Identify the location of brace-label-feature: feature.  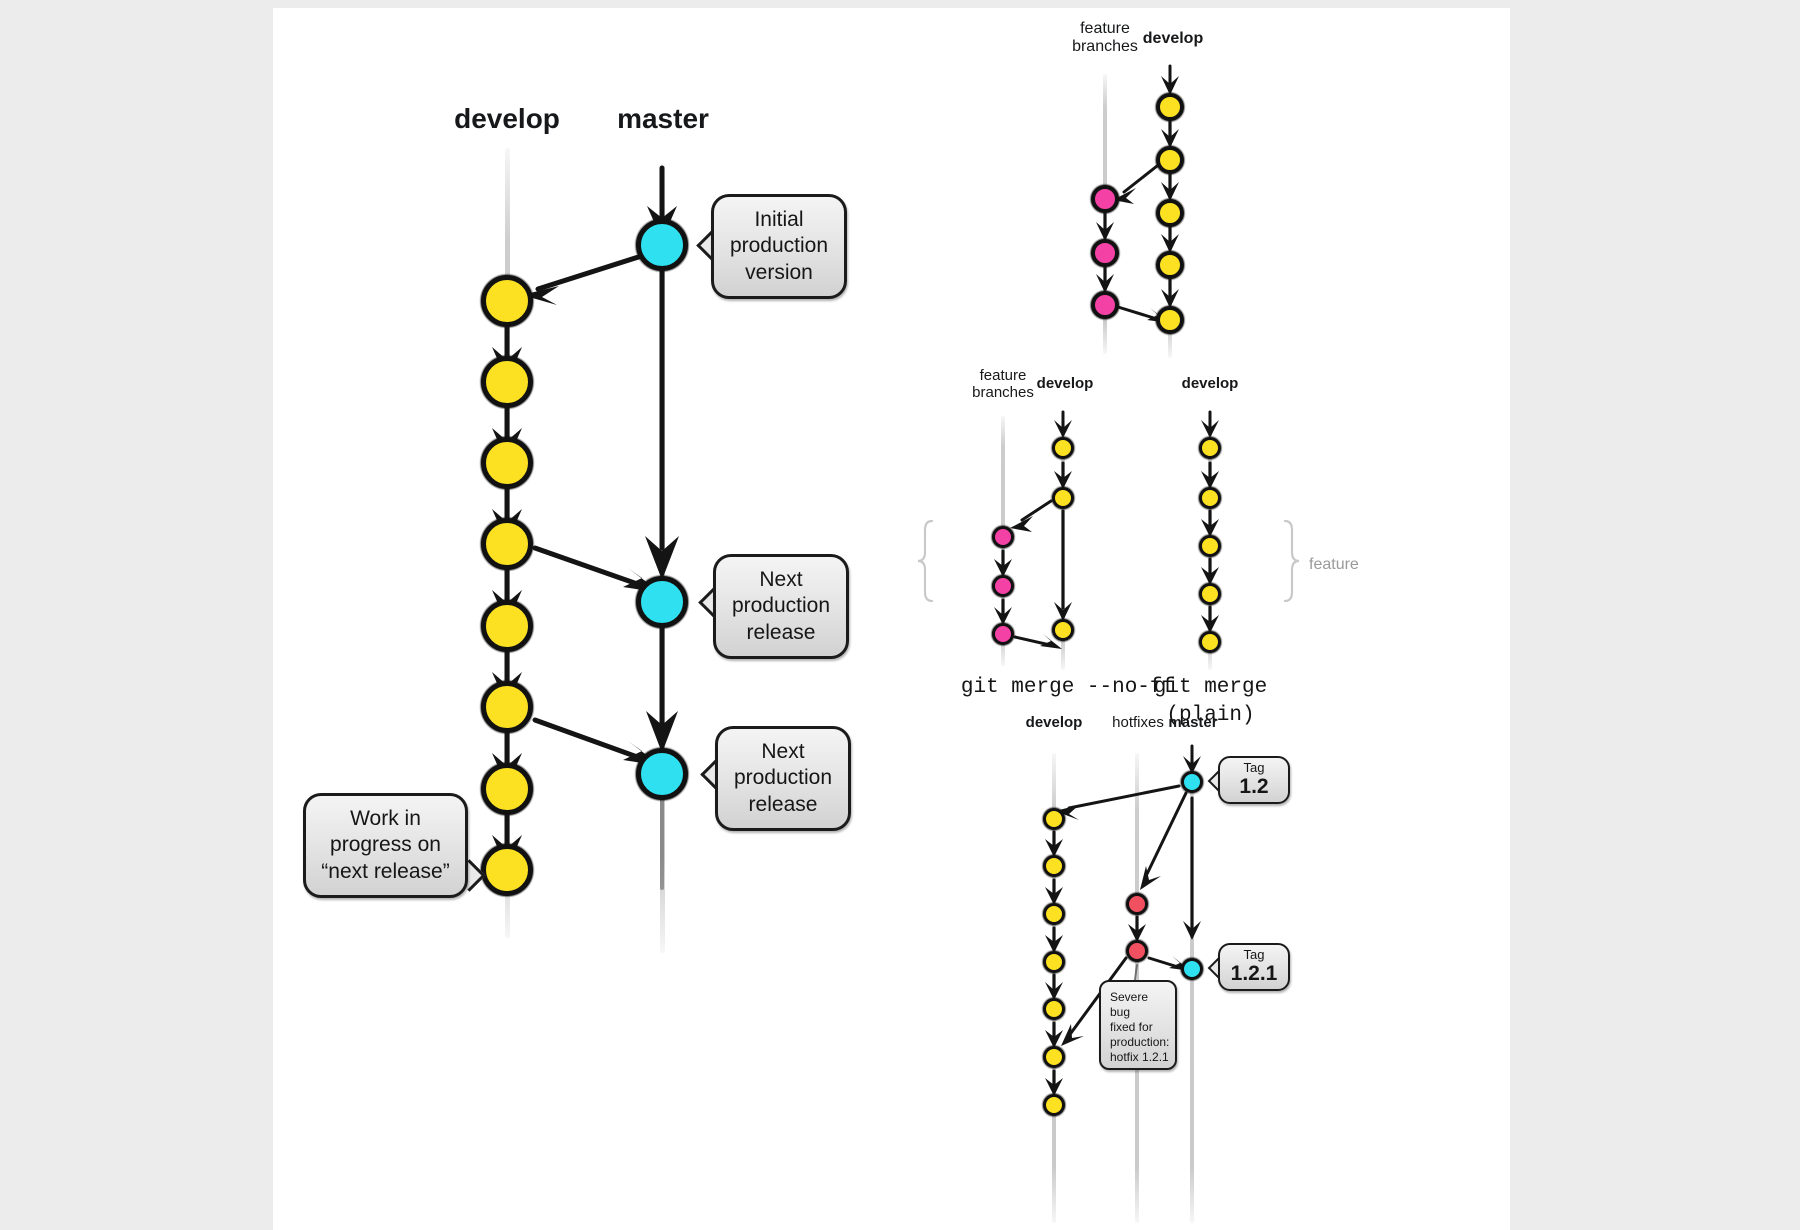
(1334, 564).